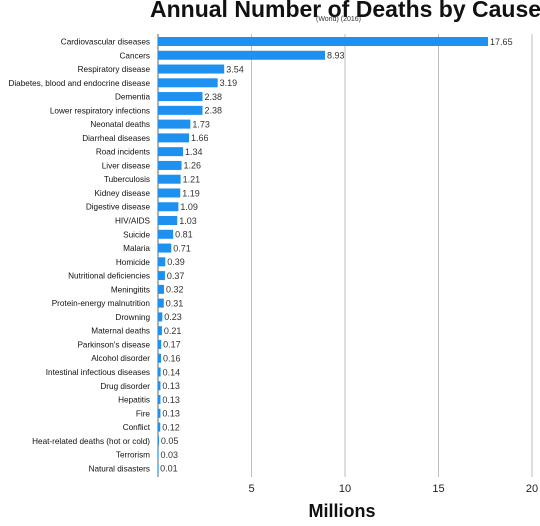  I want to click on value-label: 0.21, so click(173, 331).